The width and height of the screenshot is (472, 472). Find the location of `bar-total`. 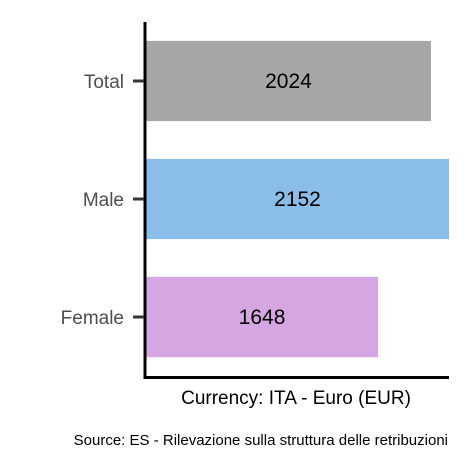

bar-total is located at coordinates (288, 81).